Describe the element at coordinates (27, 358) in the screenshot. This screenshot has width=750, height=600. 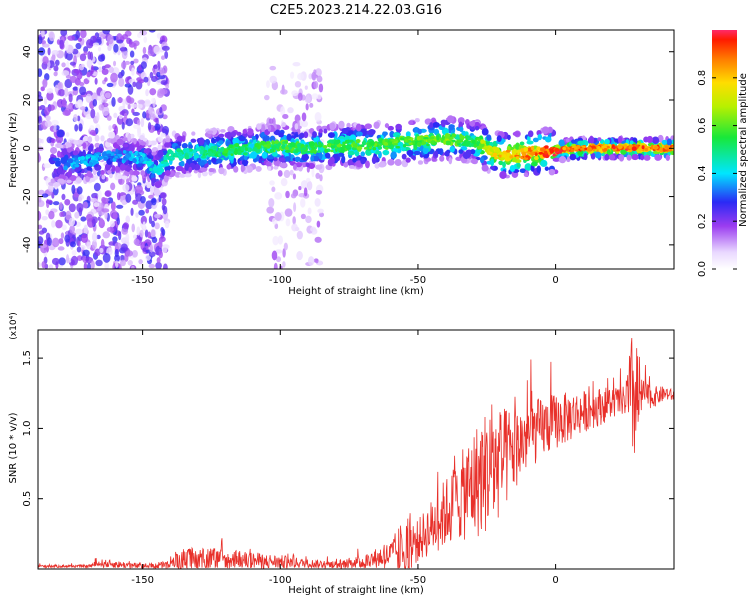
I see `y-tick-label: 1.5` at that location.